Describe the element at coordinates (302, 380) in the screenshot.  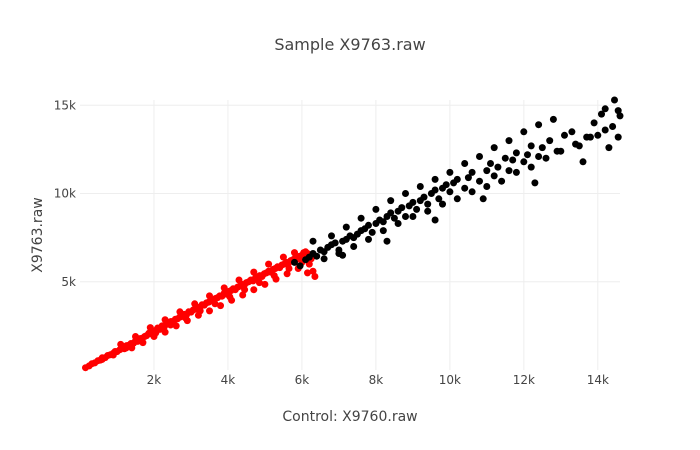
I see `x-tick-label: 6k` at that location.